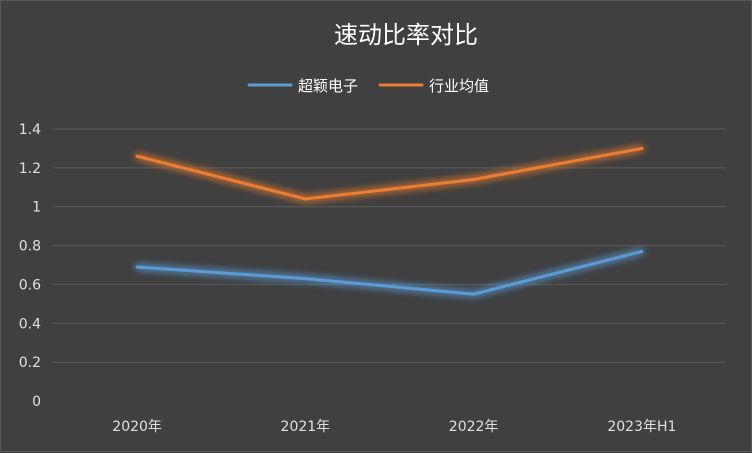 This screenshot has width=752, height=453. I want to click on y-tick-label: 0, so click(36, 402).